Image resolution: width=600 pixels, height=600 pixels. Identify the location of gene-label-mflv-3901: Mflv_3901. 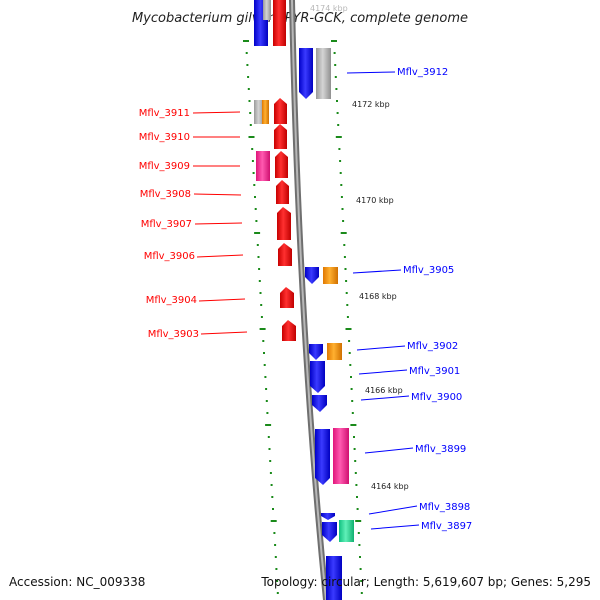
(434, 371).